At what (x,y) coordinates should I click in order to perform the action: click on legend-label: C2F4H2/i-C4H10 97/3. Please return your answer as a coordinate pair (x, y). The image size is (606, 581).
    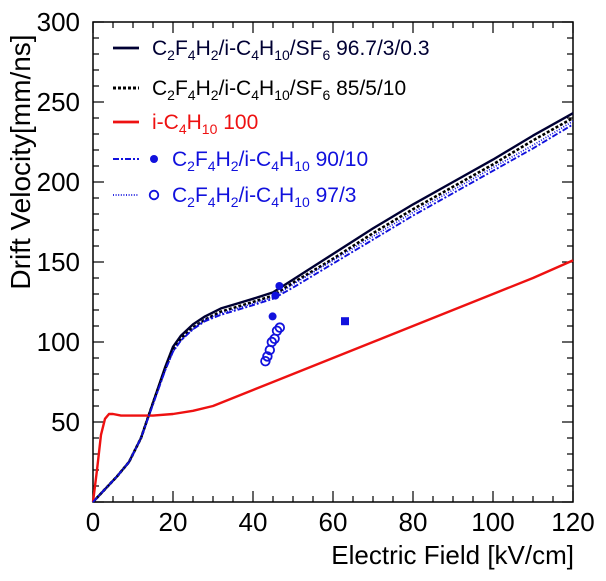
    Looking at the image, I should click on (264, 197).